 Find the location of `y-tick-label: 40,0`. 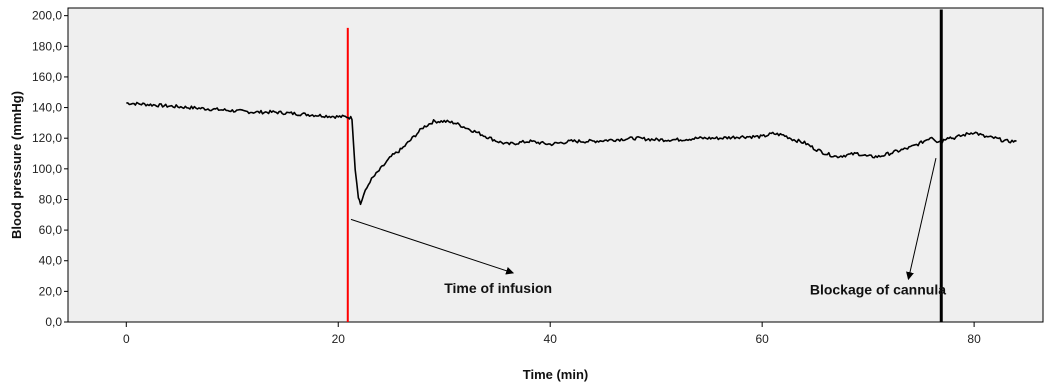

y-tick-label: 40,0 is located at coordinates (51, 261).